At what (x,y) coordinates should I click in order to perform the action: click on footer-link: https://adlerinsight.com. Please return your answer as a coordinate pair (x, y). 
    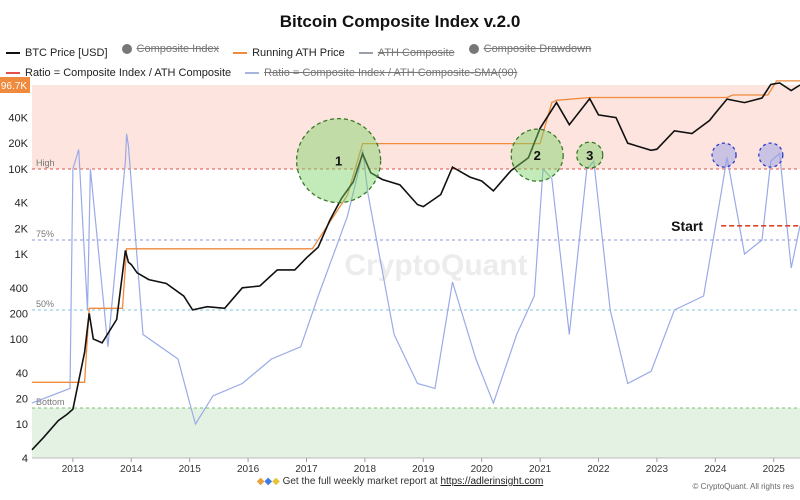
    Looking at the image, I should click on (492, 481).